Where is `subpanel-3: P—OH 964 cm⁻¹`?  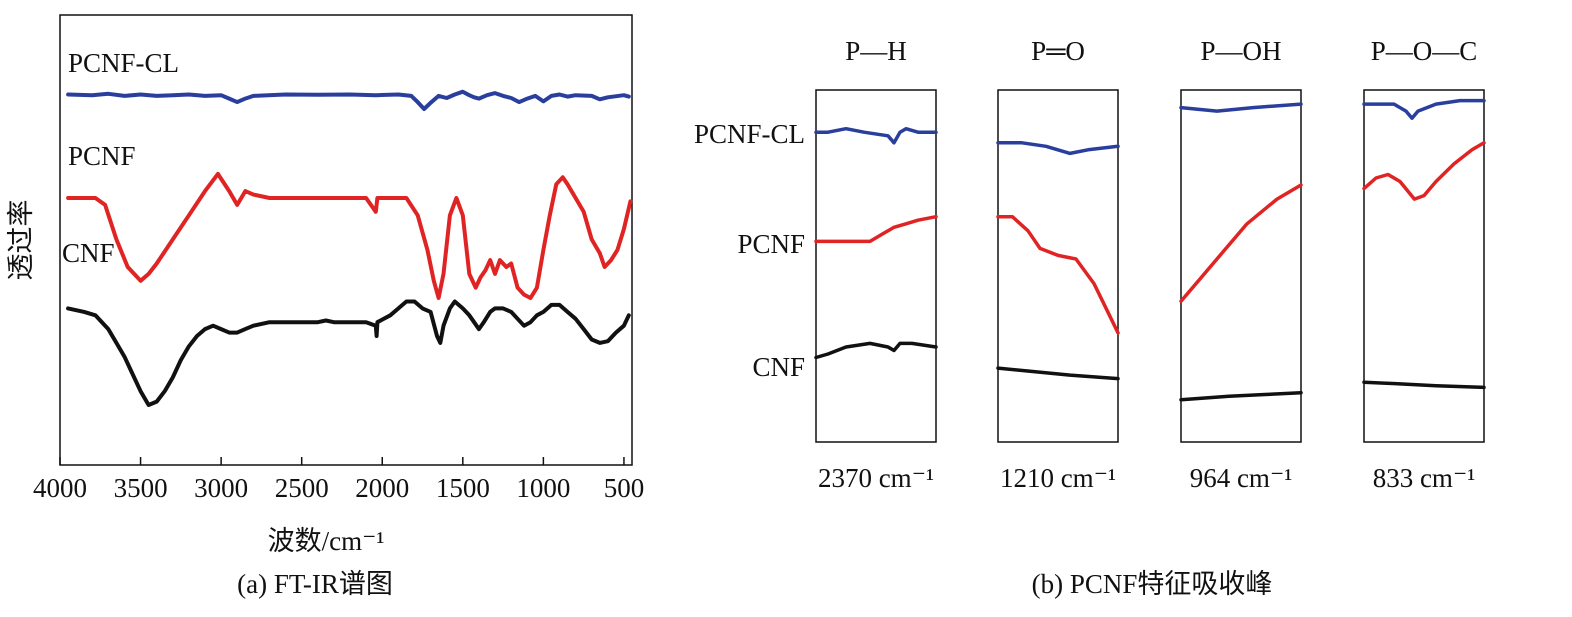 subpanel-3: P—OH 964 cm⁻¹ is located at coordinates (1241, 264).